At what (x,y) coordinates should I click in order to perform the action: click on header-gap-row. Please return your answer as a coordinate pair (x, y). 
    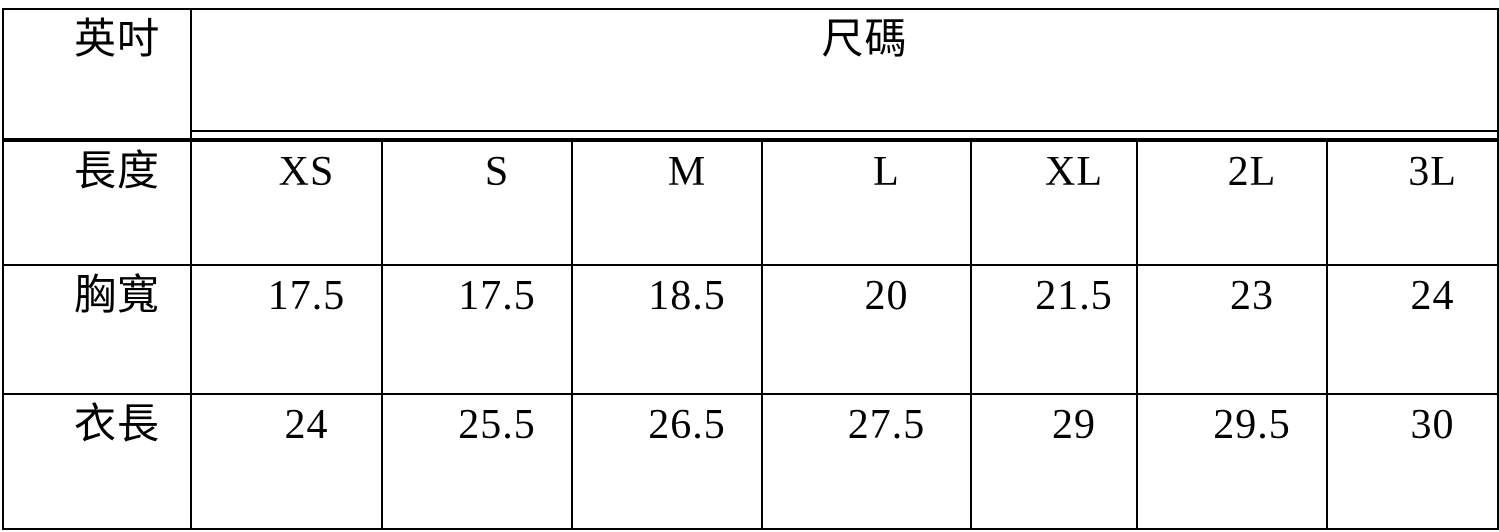
    Looking at the image, I should click on (751, 136).